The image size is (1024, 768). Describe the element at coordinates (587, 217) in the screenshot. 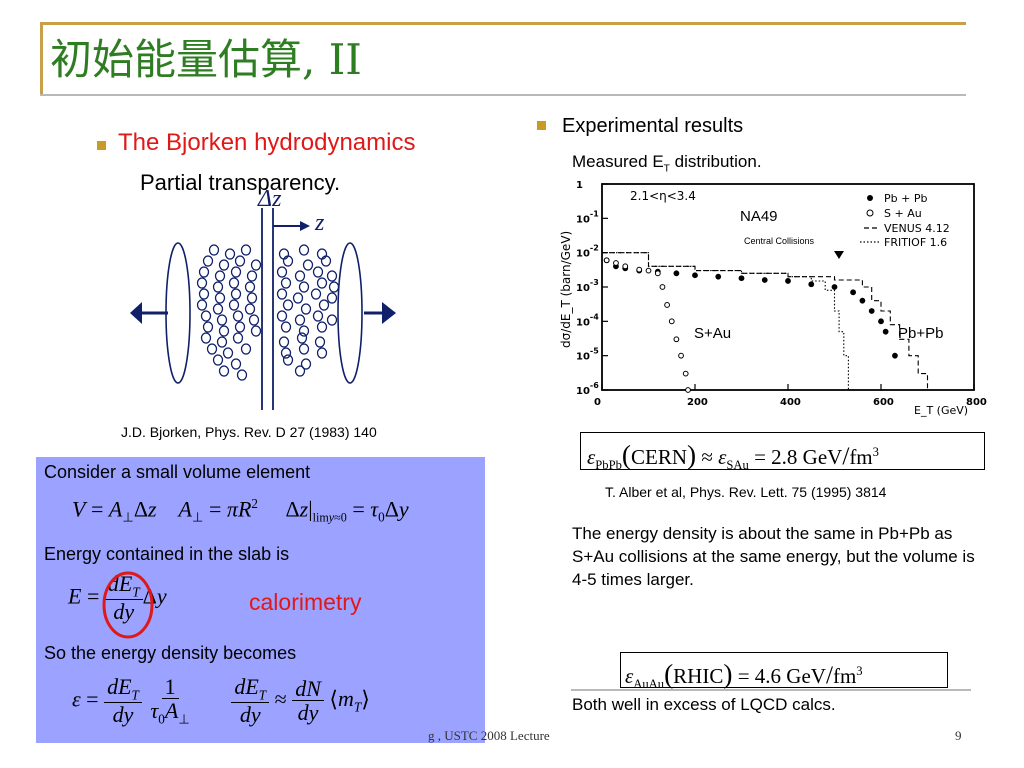

I see `y-tick-label: 10⁻¹` at that location.